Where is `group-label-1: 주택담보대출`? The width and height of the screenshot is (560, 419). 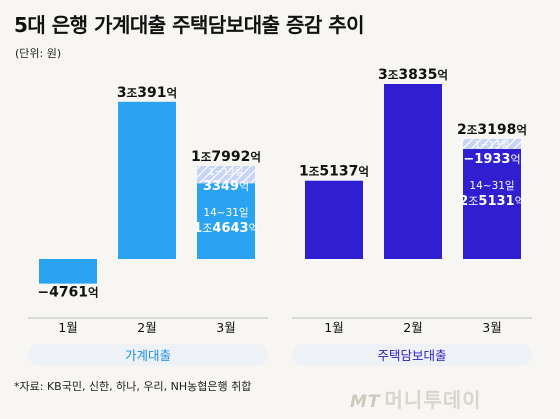 group-label-1: 주택담보대출 is located at coordinates (411, 355).